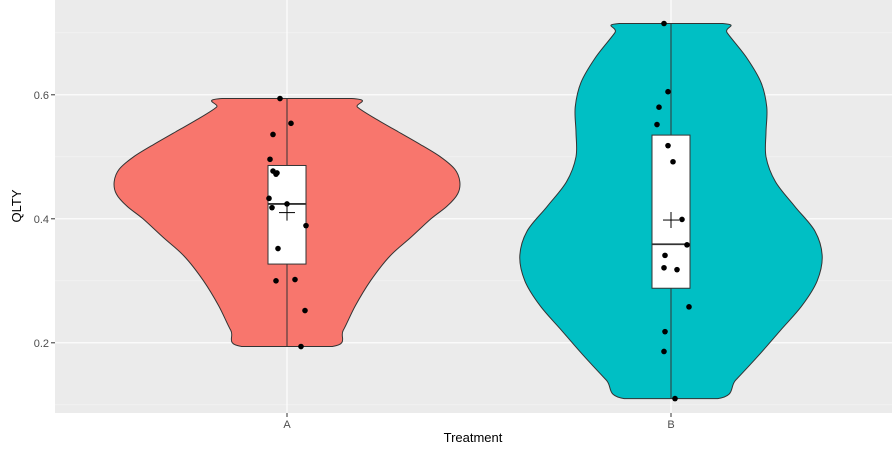  What do you see at coordinates (671, 211) in the screenshot?
I see `box-B` at bounding box center [671, 211].